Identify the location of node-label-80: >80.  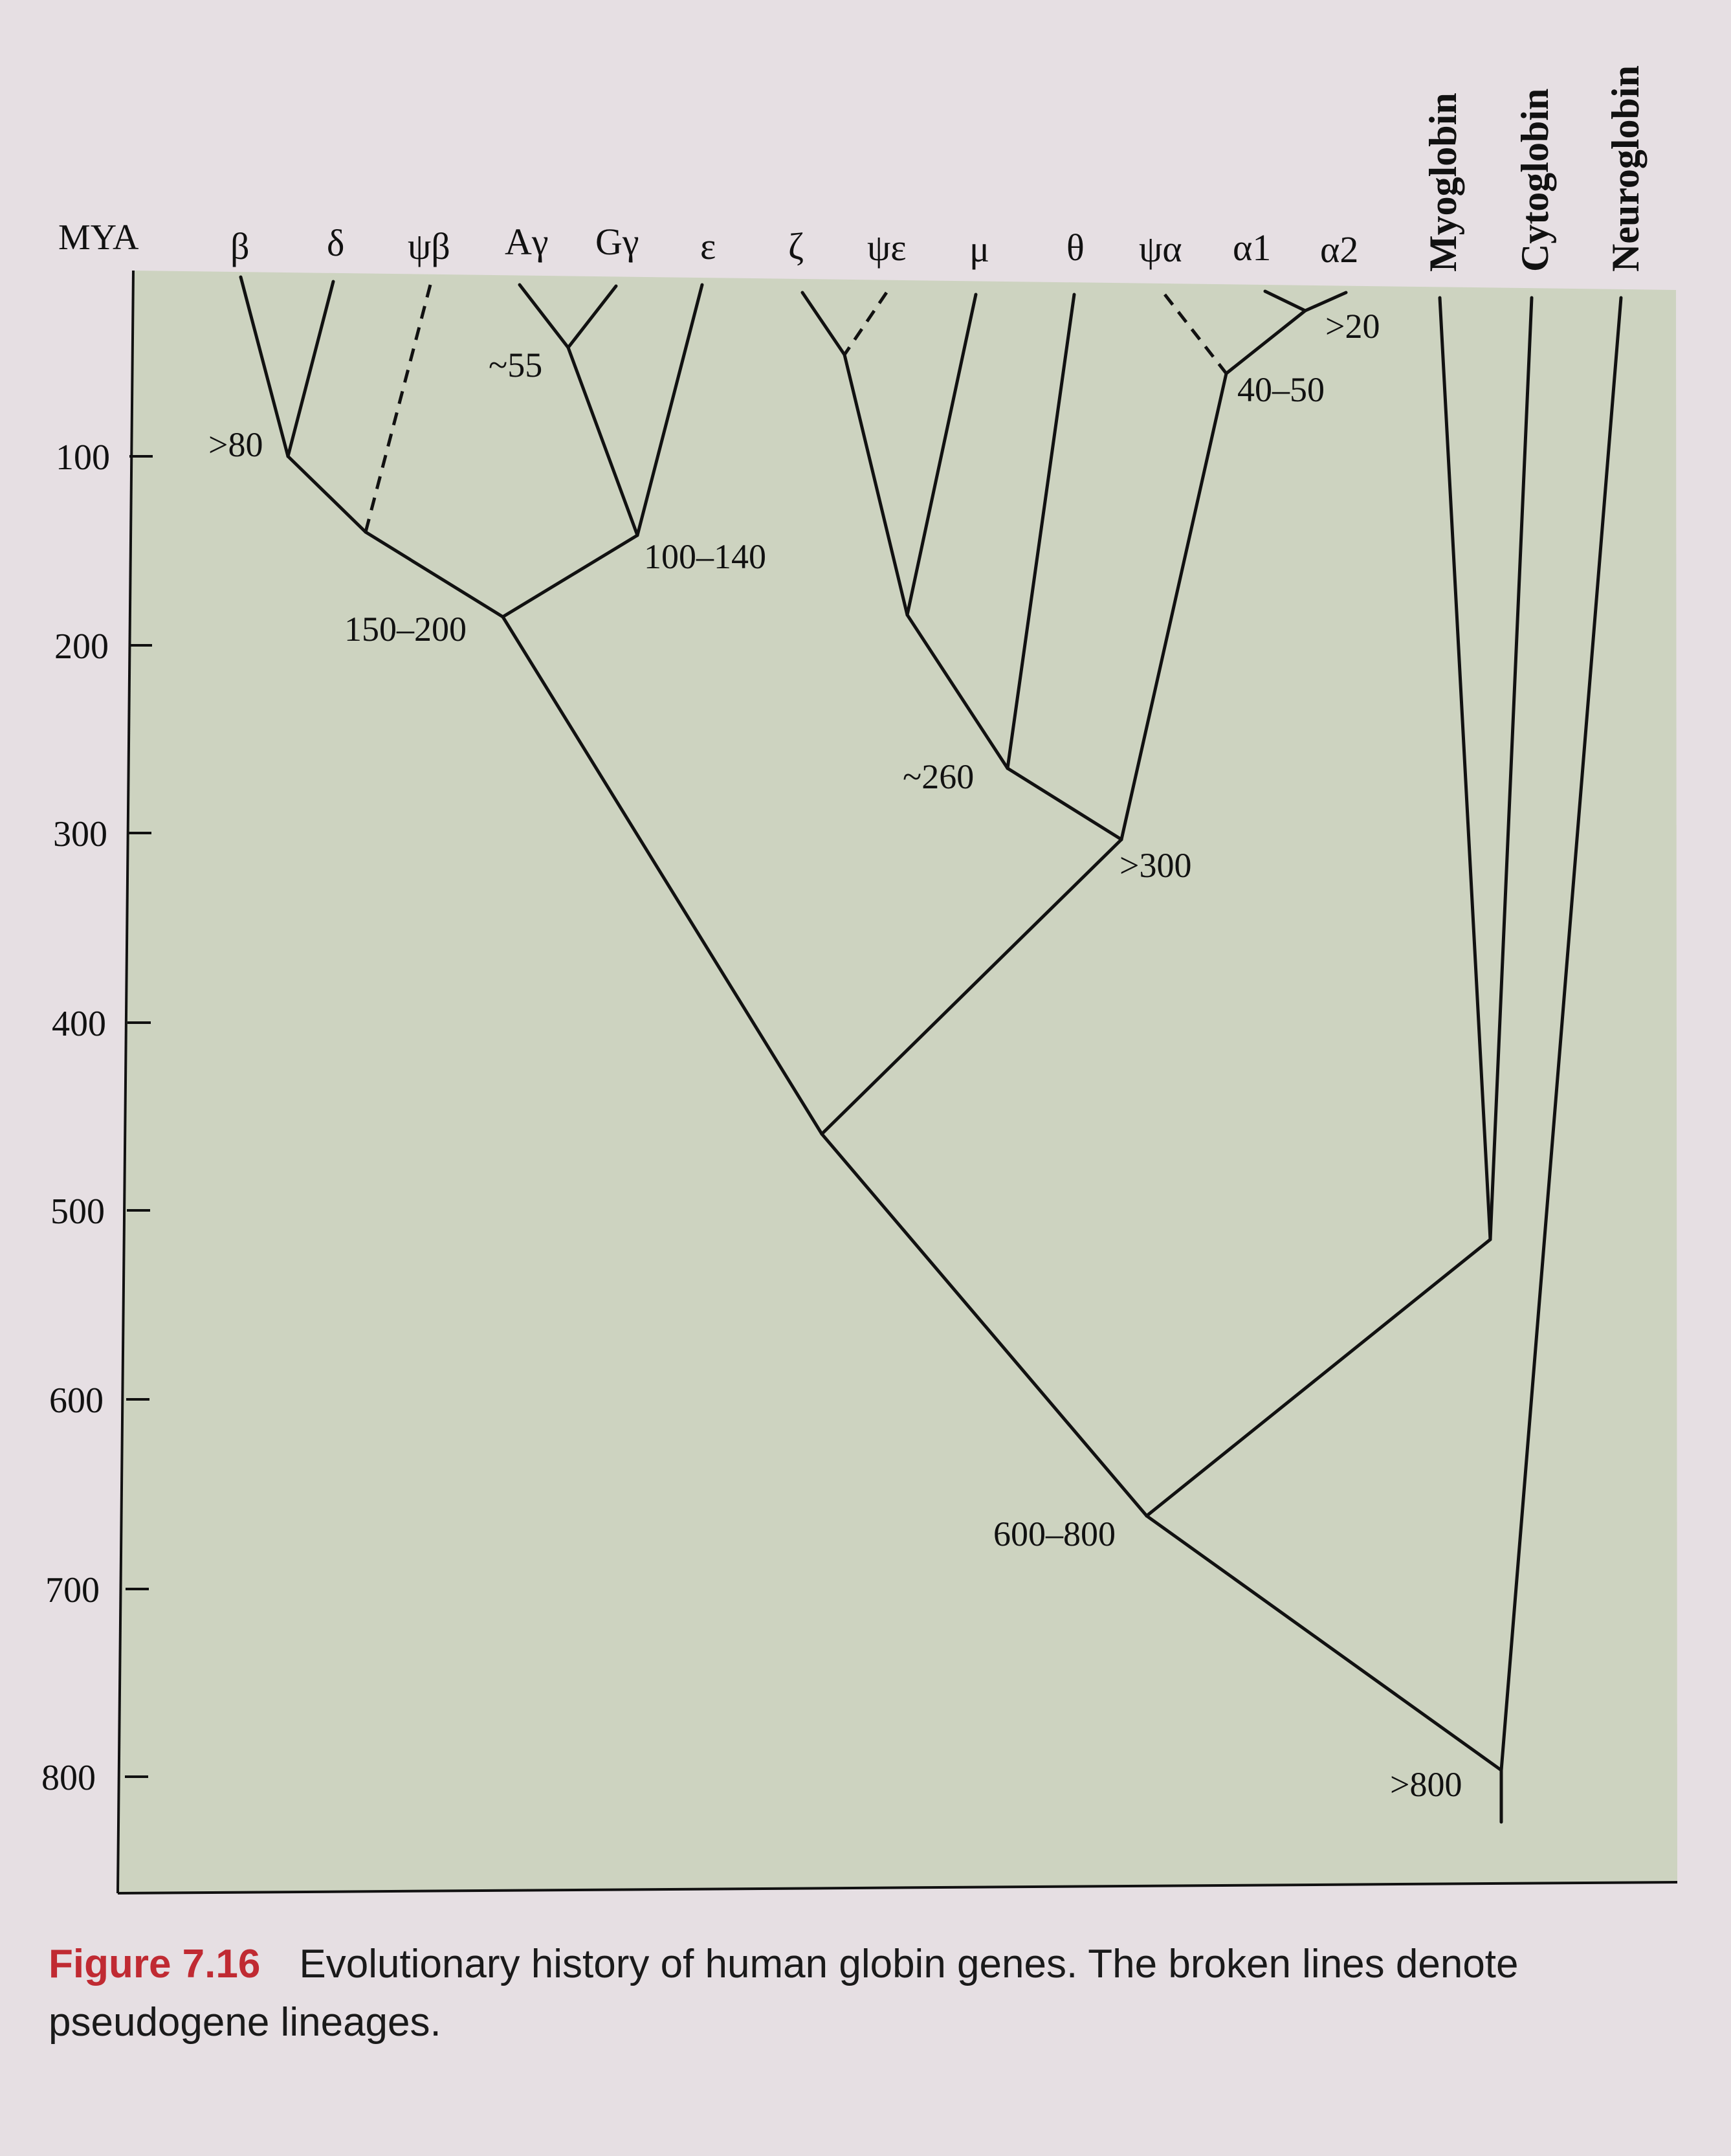
(235, 444).